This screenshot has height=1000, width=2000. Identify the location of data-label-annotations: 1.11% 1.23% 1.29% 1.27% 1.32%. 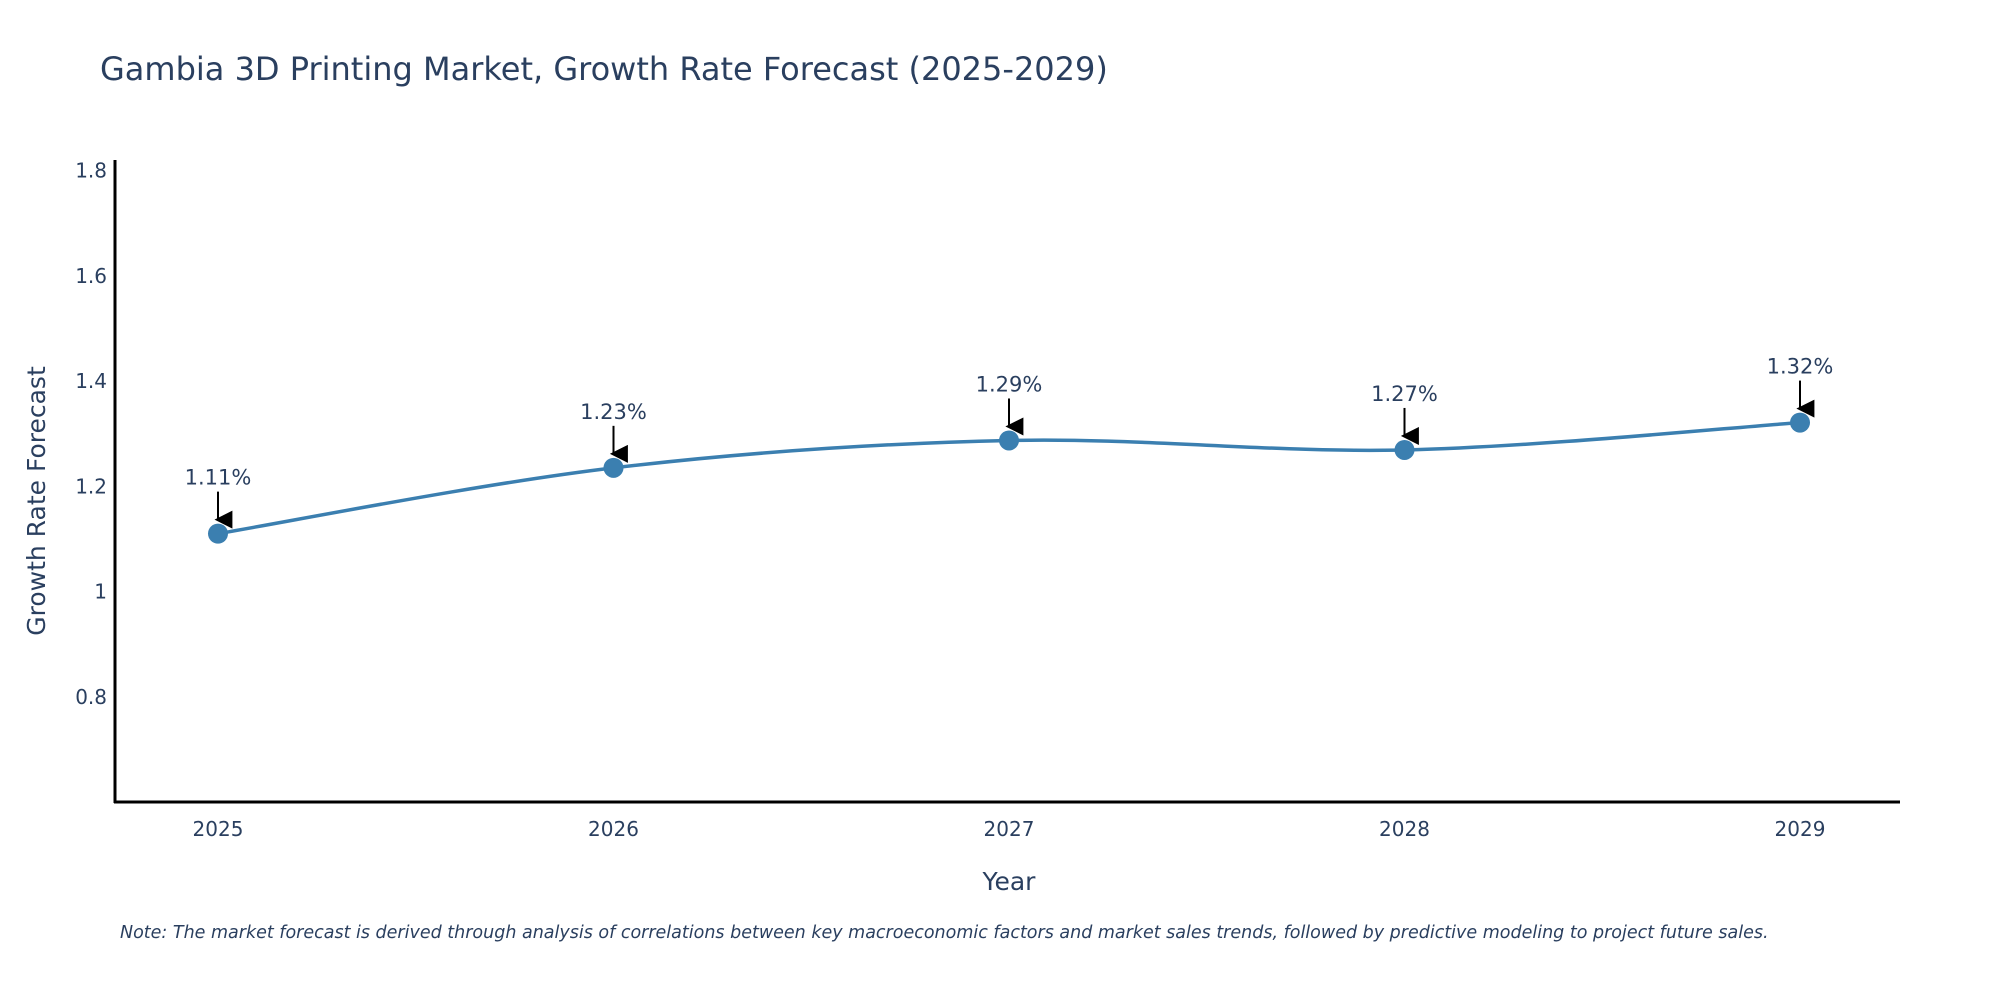
(1009, 442).